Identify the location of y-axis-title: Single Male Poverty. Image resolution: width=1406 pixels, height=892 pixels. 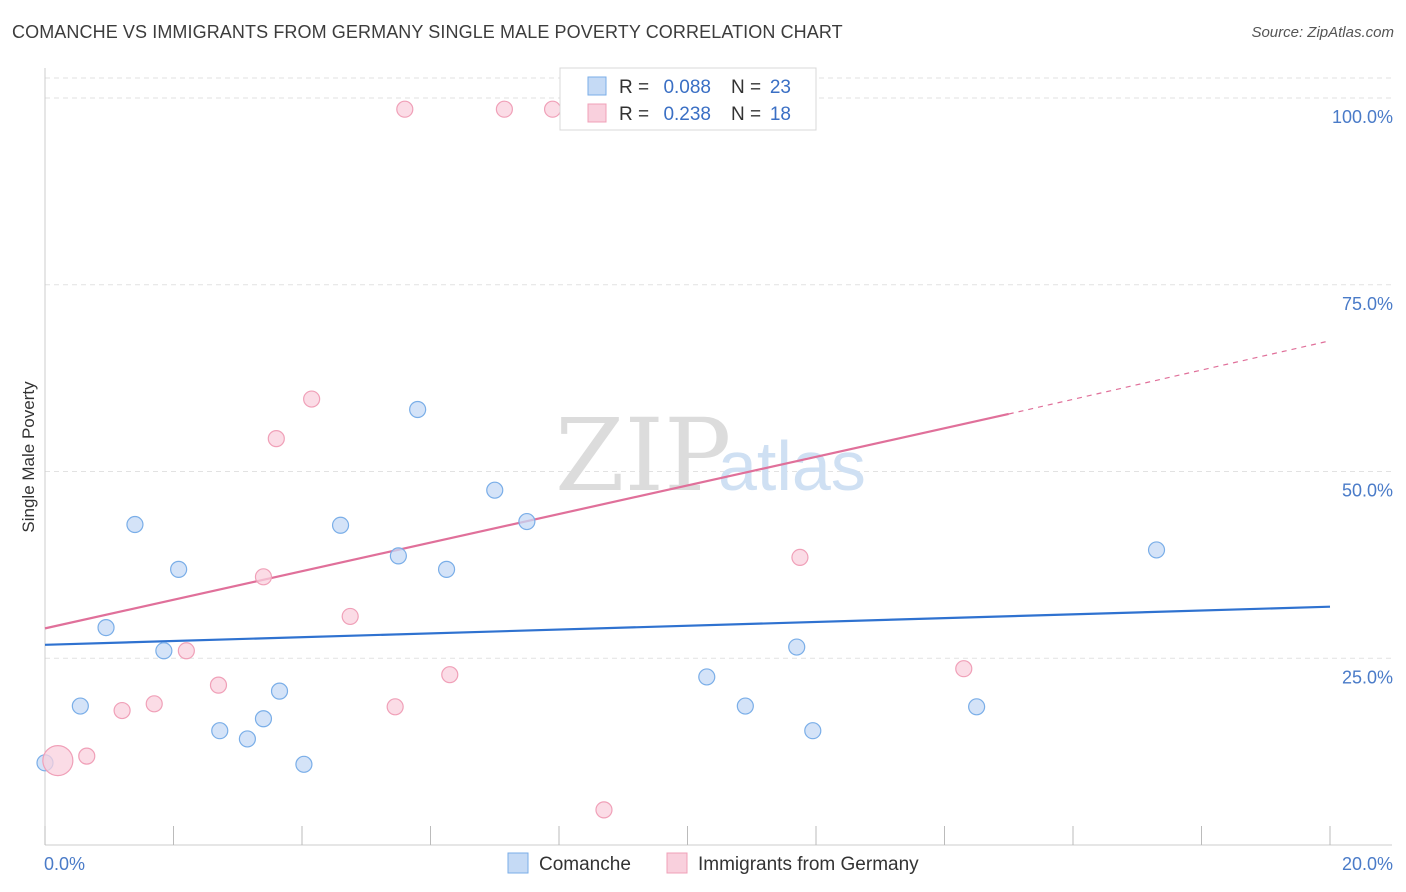
(28, 457).